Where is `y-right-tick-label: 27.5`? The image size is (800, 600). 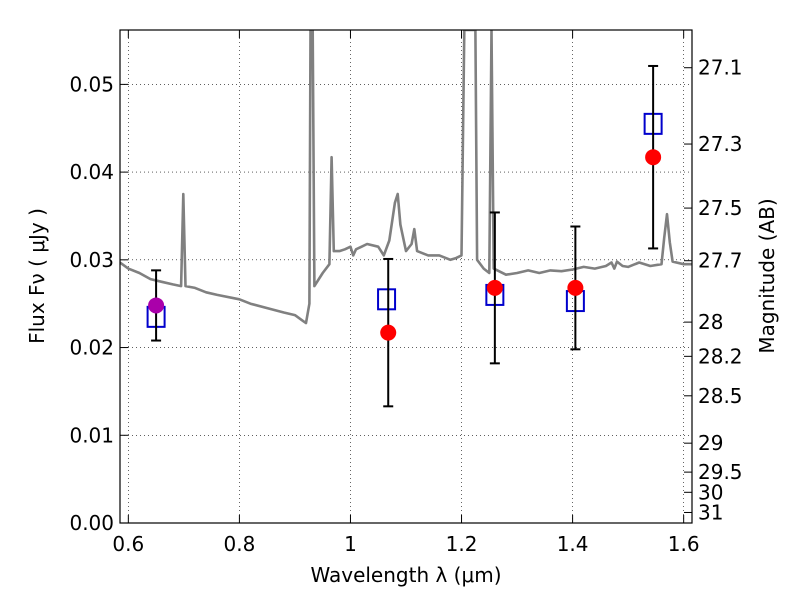
y-right-tick-label: 27.5 is located at coordinates (720, 208).